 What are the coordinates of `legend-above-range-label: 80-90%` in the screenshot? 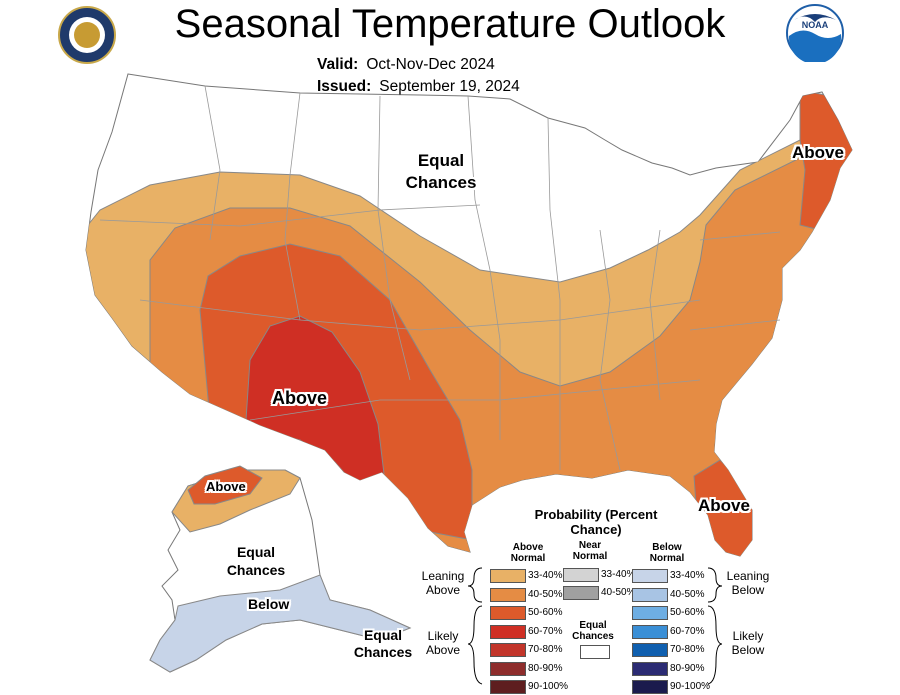 It's located at (545, 668).